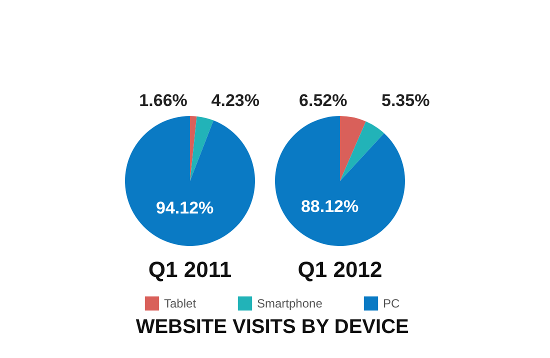 The height and width of the screenshot is (358, 550). I want to click on text: WEBSITE VISITS BY DEVICE, so click(272, 327).